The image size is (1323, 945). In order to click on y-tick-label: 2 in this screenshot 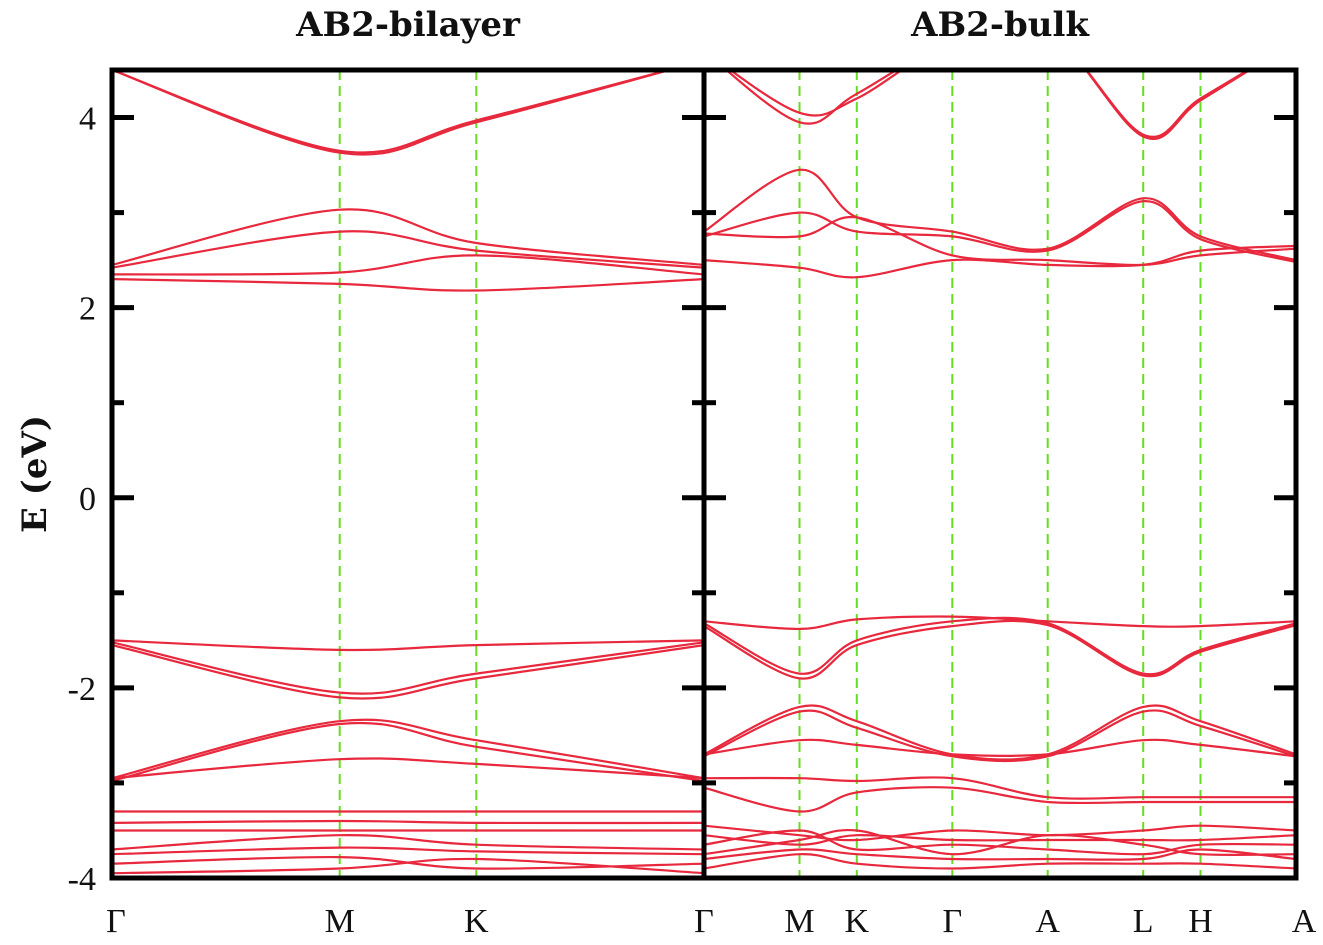, I will do `click(87, 309)`.